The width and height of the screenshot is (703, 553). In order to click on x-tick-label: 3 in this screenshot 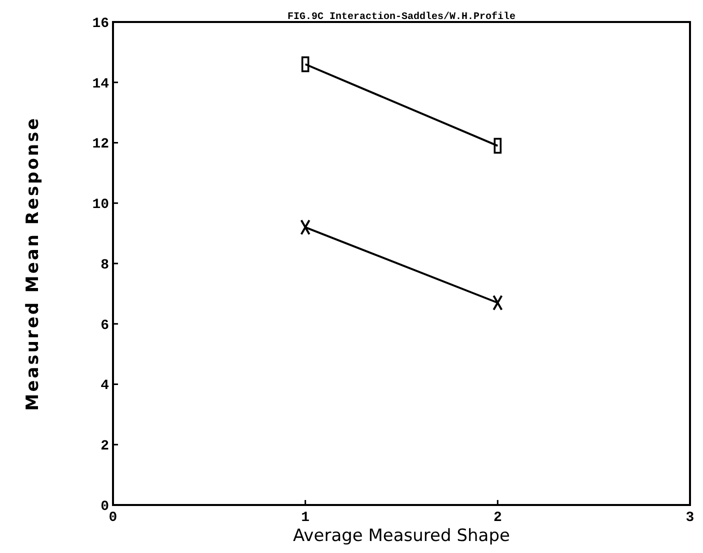, I will do `click(690, 518)`.